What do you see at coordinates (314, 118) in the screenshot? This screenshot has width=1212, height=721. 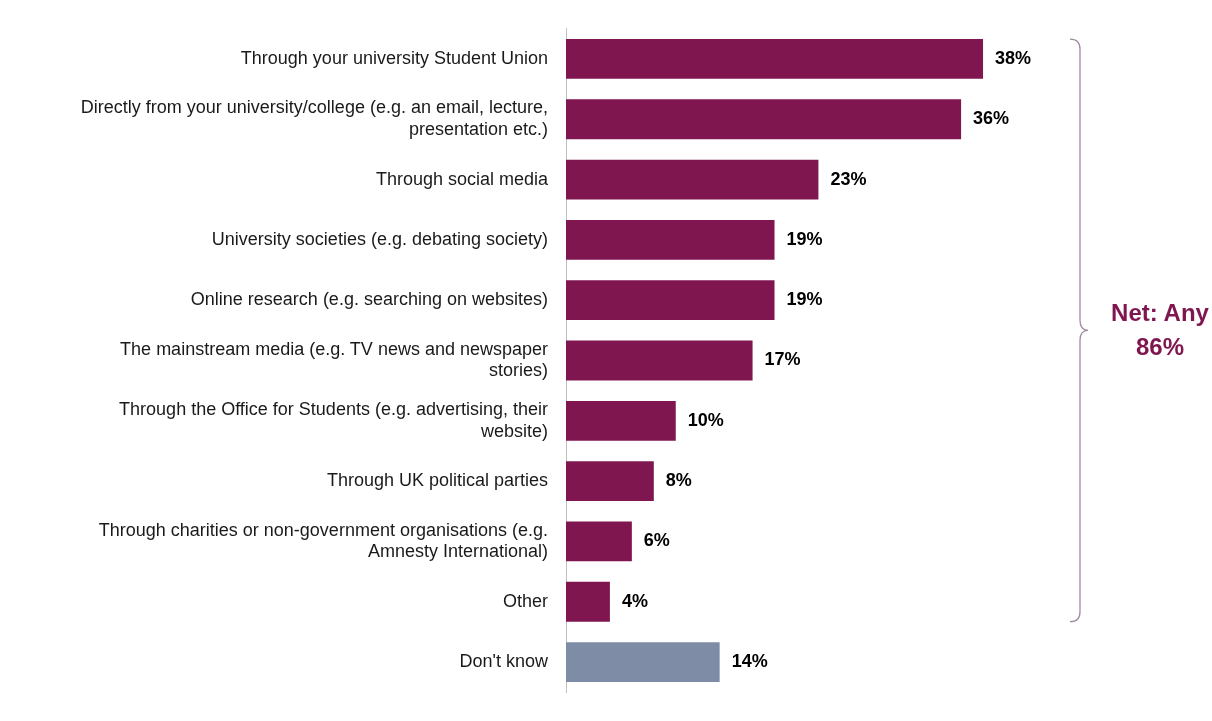 I see `y-tick-label: Directly from your university/college (e.g. an email, lecture, presentation etc.)` at bounding box center [314, 118].